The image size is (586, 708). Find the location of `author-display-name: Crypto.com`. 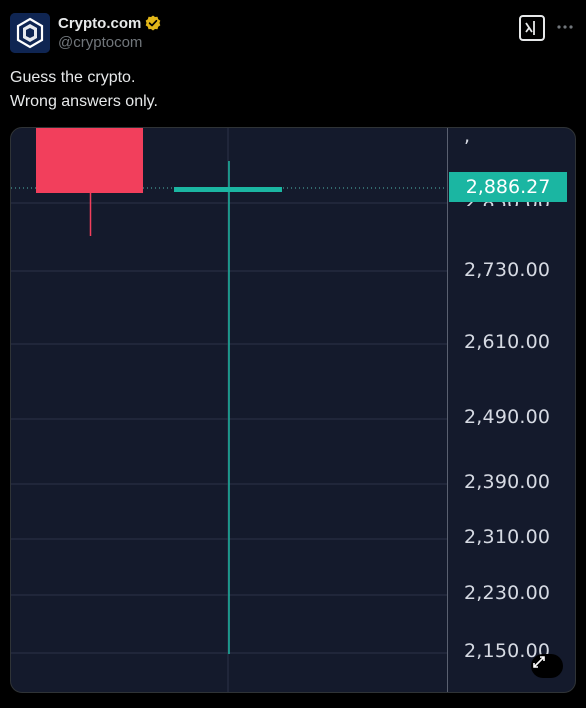

author-display-name: Crypto.com is located at coordinates (100, 23).